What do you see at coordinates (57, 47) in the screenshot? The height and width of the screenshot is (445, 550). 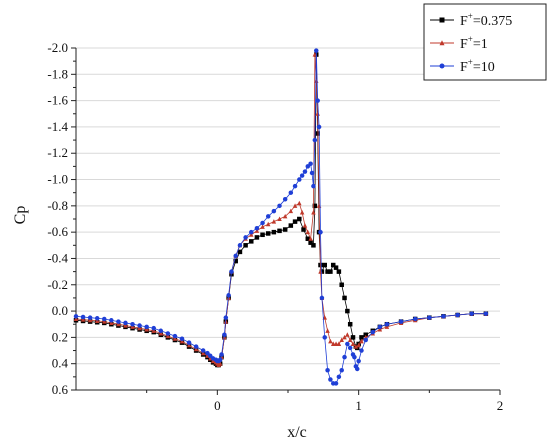 I see `y-tick-label: -2.0` at bounding box center [57, 47].